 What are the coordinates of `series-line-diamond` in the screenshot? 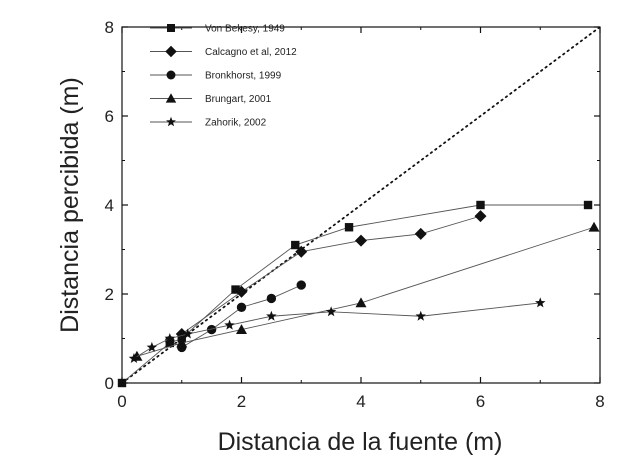 It's located at (331, 275).